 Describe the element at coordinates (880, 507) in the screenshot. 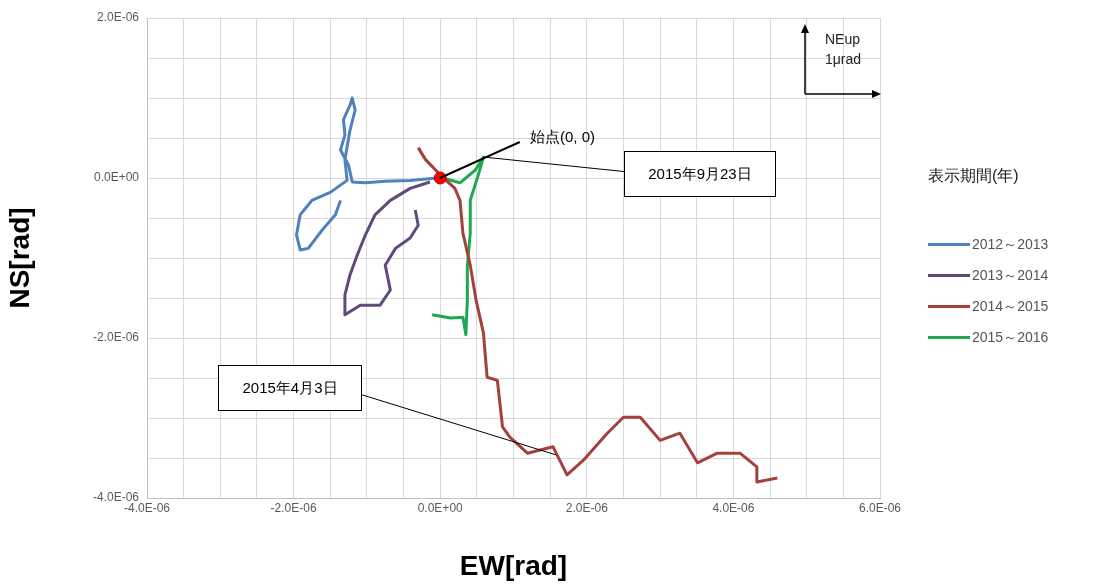

I see `x-tick-label: 6.0E-06` at that location.